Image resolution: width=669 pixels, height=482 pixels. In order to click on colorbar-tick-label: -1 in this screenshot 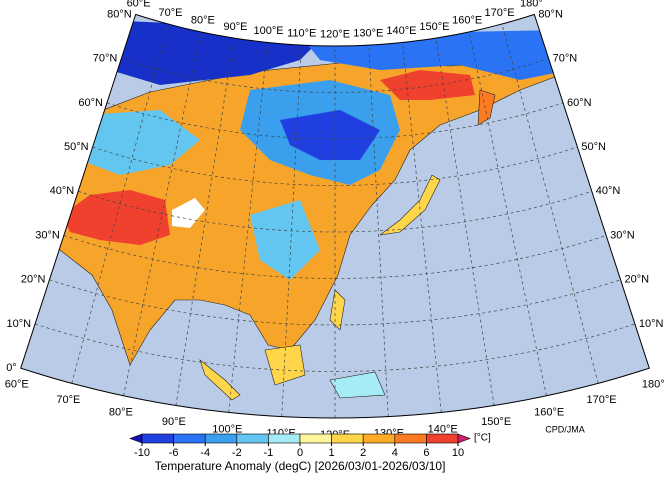, I will do `click(269, 453)`.